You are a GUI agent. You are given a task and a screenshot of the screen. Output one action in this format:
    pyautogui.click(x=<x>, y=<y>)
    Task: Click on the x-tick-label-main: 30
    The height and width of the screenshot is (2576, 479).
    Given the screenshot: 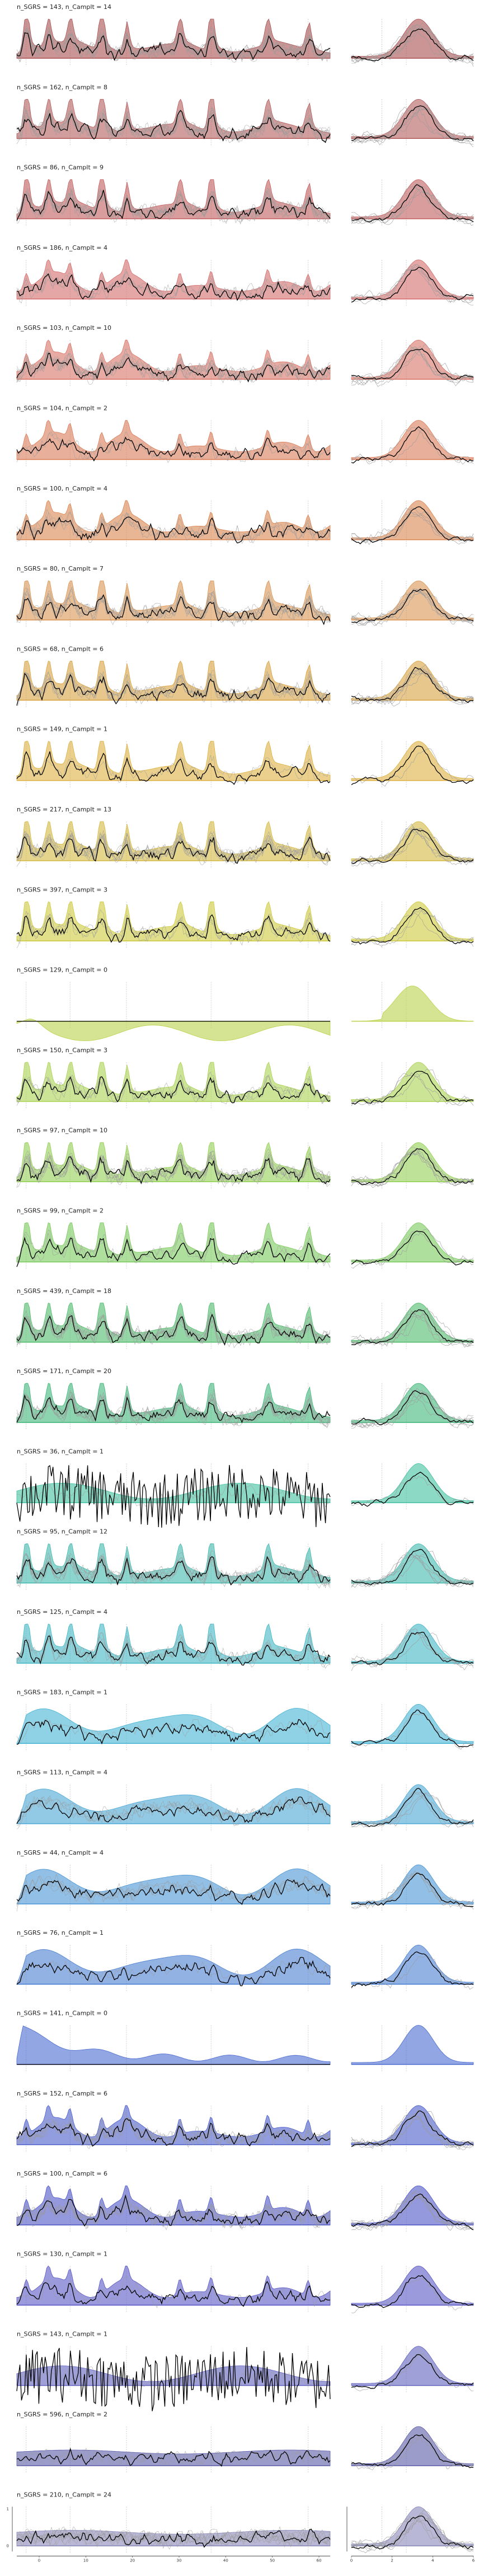 What is the action you would take?
    pyautogui.click(x=179, y=2560)
    